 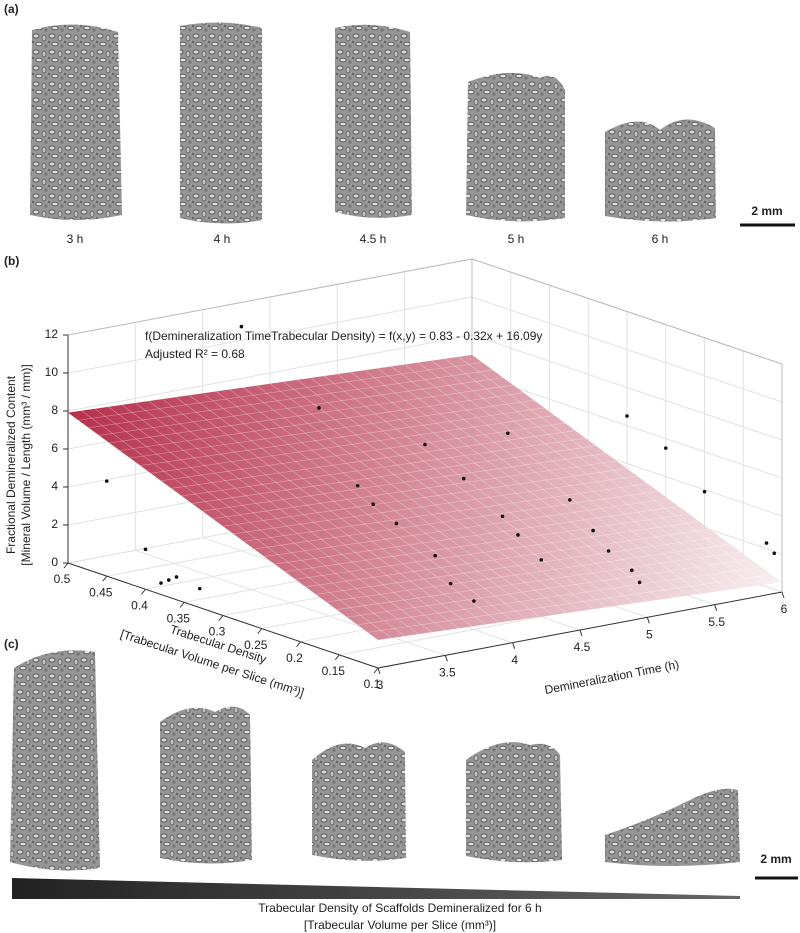 I want to click on y-tick-label: 0.5, so click(x=62, y=579).